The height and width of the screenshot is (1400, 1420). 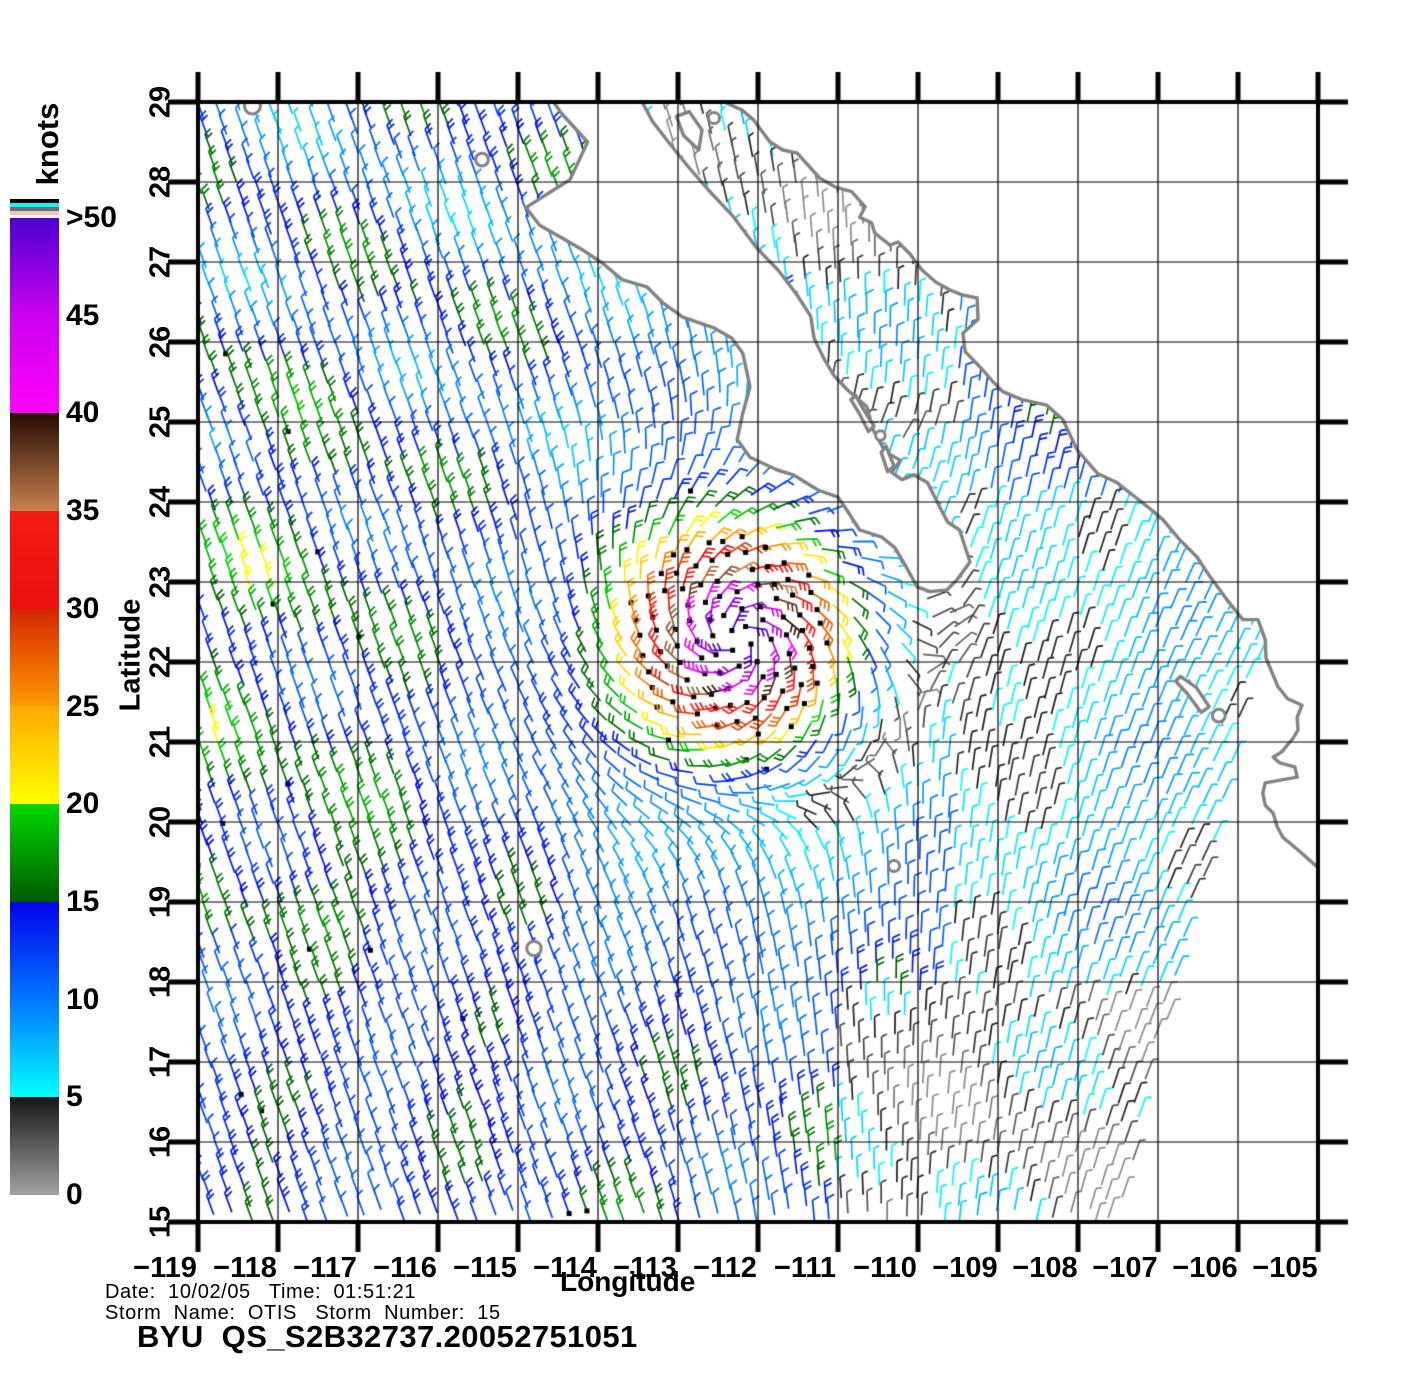 I want to click on colorbar-tick-label: 45, so click(x=83, y=315).